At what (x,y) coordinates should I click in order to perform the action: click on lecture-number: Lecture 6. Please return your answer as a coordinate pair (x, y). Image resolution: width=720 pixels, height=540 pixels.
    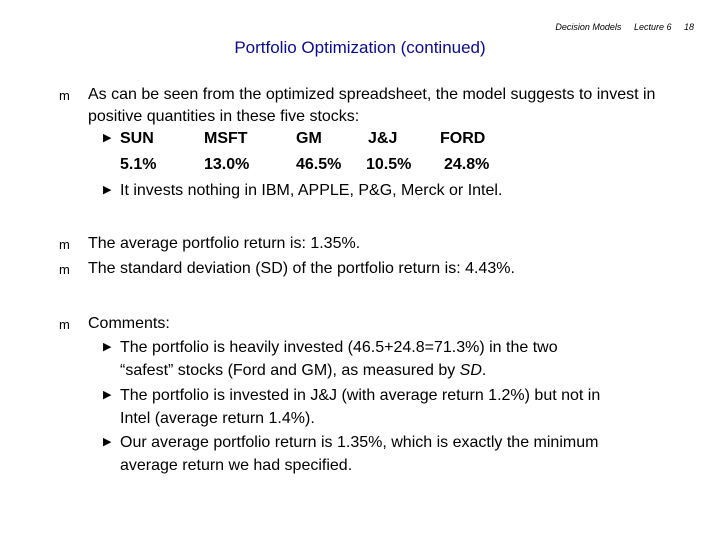
    Looking at the image, I should click on (652, 27).